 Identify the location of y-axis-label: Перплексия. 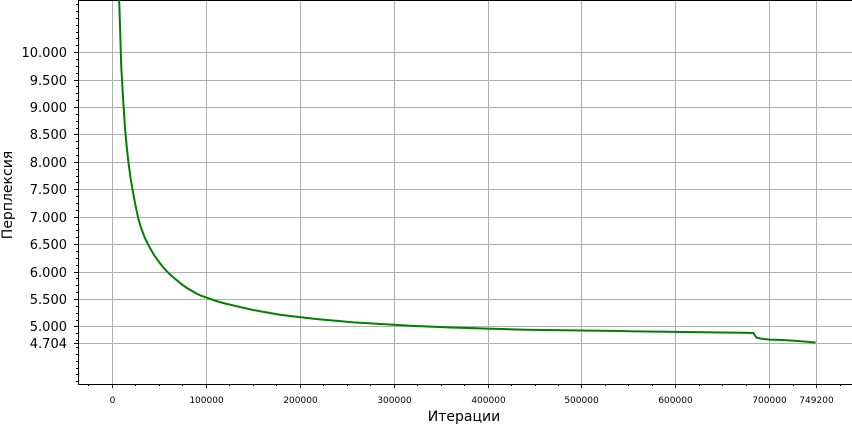
(8, 195).